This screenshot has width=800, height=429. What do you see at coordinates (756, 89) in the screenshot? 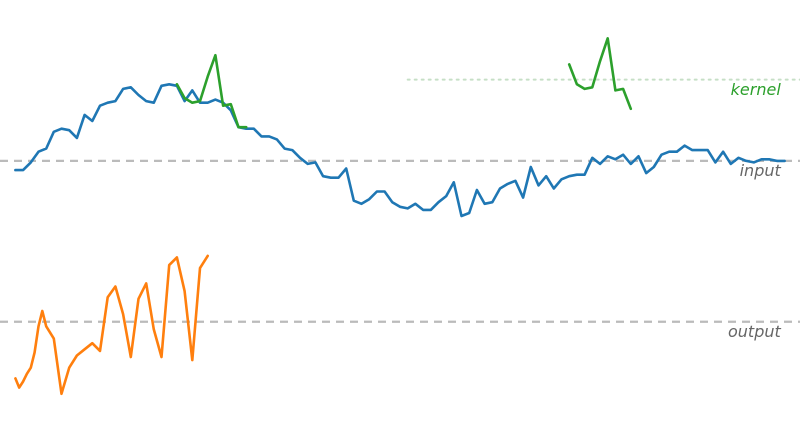
I see `kernel-label: kernel` at bounding box center [756, 89].